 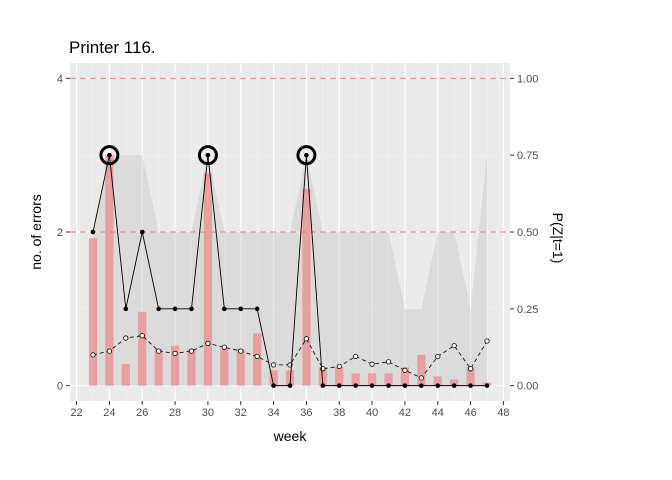 What do you see at coordinates (339, 413) in the screenshot?
I see `x-tick-label: 38` at bounding box center [339, 413].